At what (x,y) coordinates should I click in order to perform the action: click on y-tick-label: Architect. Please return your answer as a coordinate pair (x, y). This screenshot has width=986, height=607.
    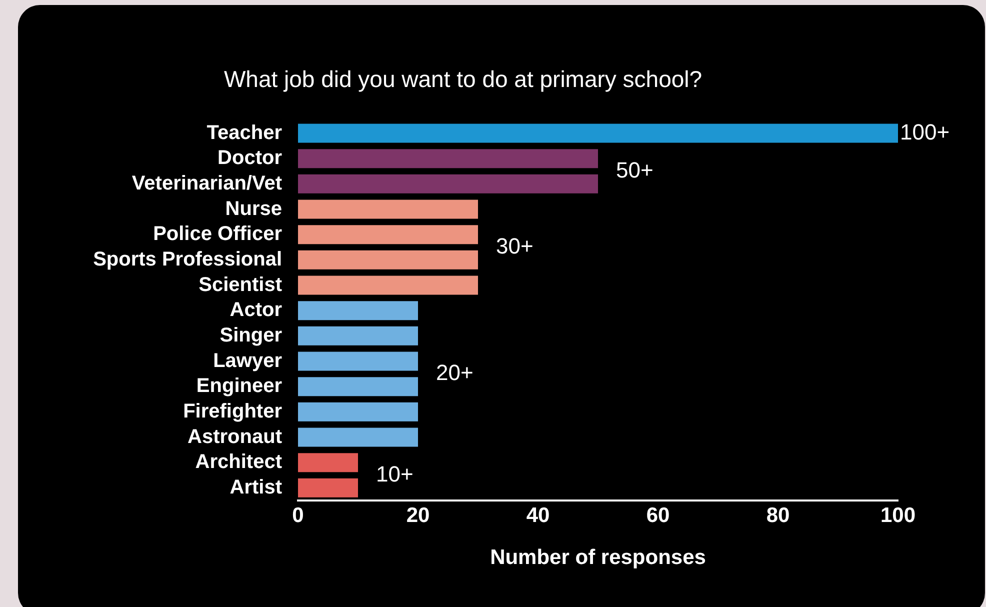
    Looking at the image, I should click on (238, 462).